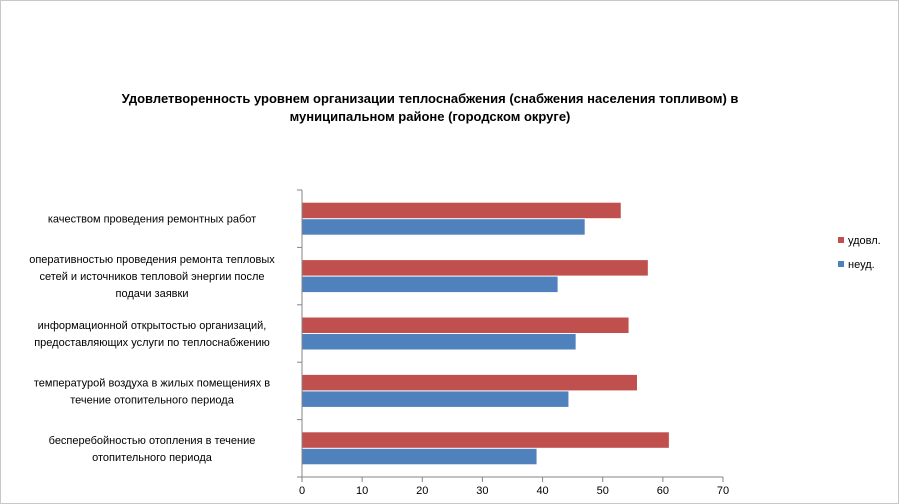 This screenshot has height=504, width=899. Describe the element at coordinates (482, 491) in the screenshot. I see `x-tick-label-3: 30` at that location.